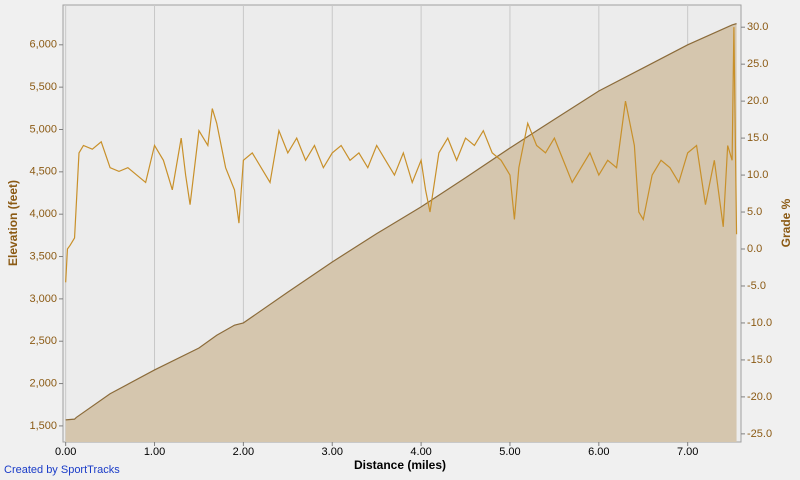 This screenshot has height=480, width=800. What do you see at coordinates (756, 286) in the screenshot?
I see `y2-tick-label: -5.0` at bounding box center [756, 286].